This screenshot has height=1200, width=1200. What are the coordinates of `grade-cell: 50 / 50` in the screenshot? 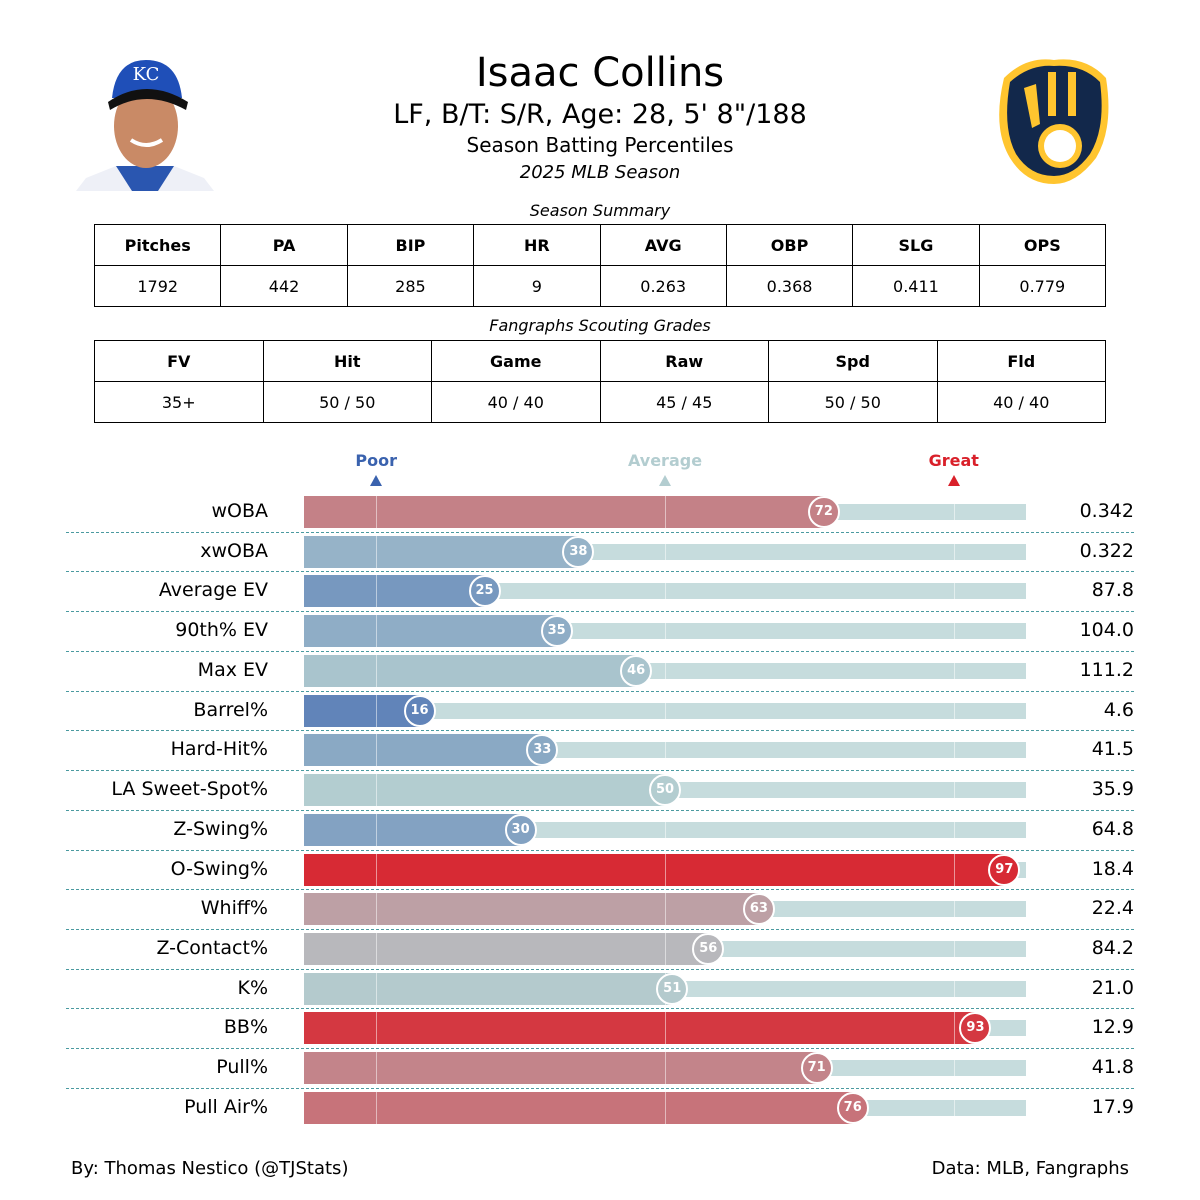 It's located at (347, 402).